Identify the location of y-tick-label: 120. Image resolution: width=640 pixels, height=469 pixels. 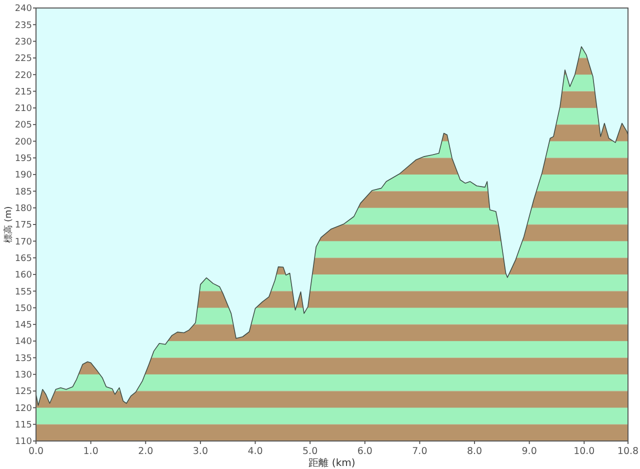
(23, 409).